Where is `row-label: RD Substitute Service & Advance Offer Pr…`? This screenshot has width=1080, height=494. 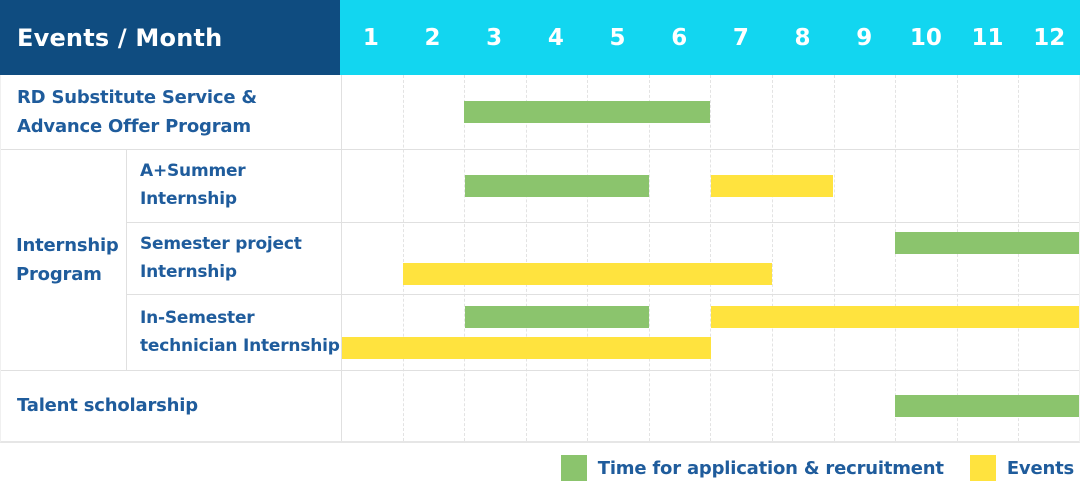 row-label: RD Substitute Service & Advance Offer Pr… is located at coordinates (137, 111).